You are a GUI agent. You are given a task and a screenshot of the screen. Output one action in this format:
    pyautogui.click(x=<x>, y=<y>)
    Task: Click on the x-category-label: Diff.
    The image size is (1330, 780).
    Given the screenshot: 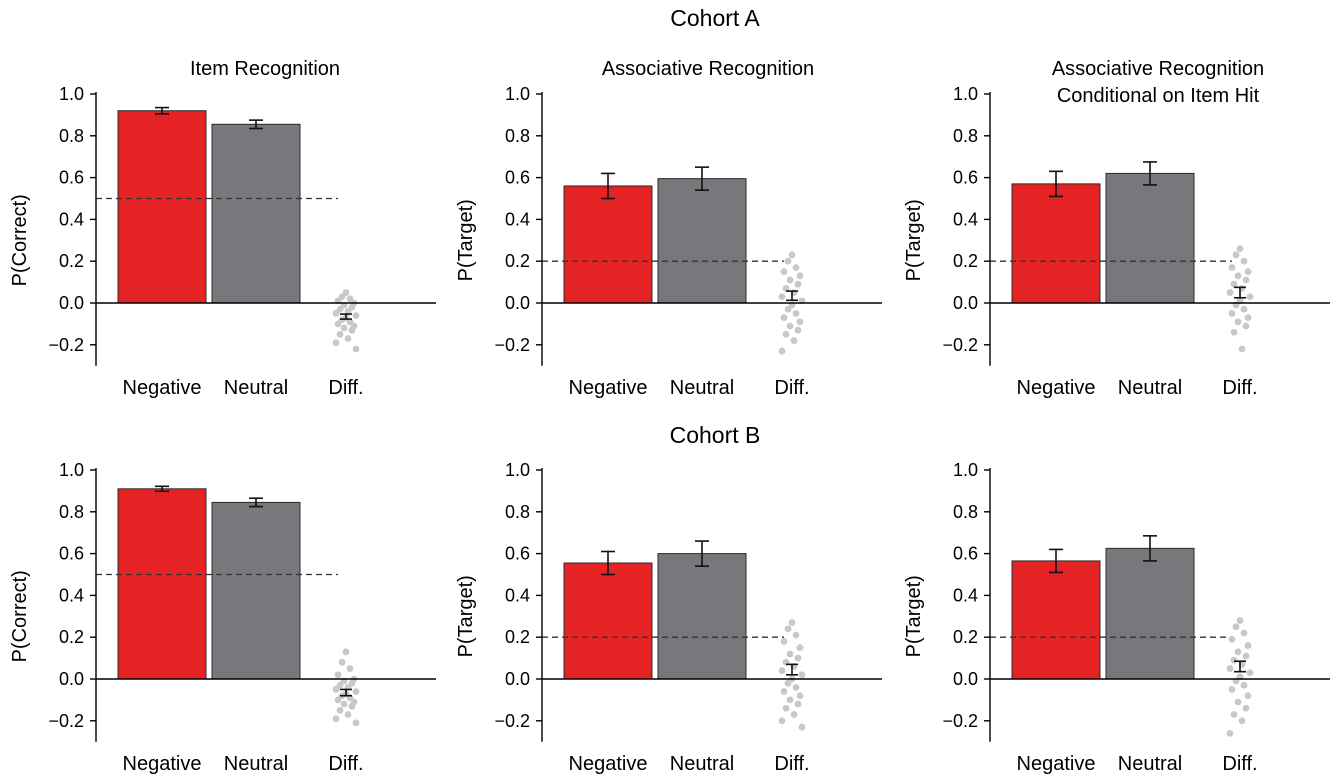 What is the action you would take?
    pyautogui.click(x=1239, y=388)
    